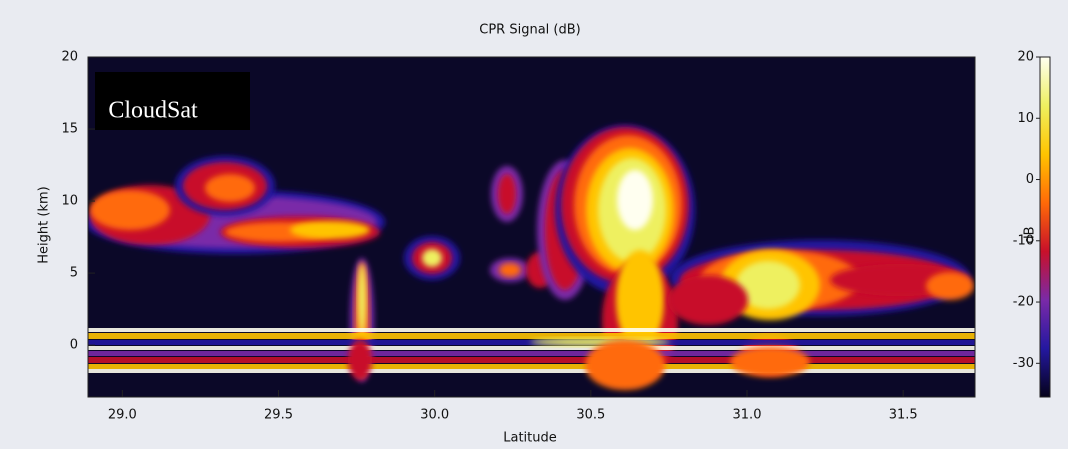  I want to click on x-tick-label: 29.5, so click(278, 415).